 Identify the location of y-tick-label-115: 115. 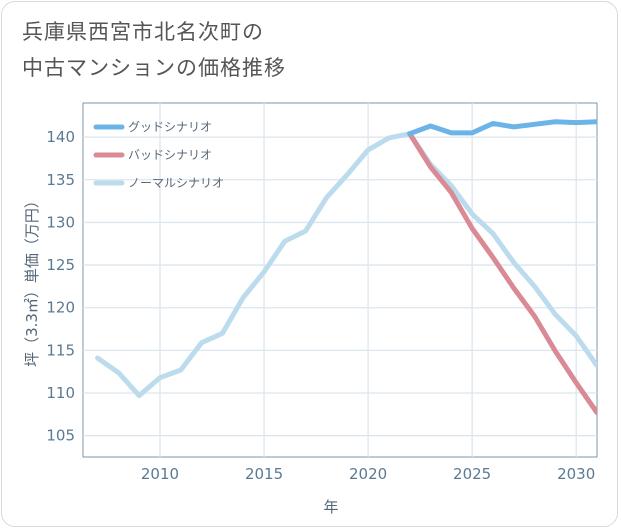
(60, 350).